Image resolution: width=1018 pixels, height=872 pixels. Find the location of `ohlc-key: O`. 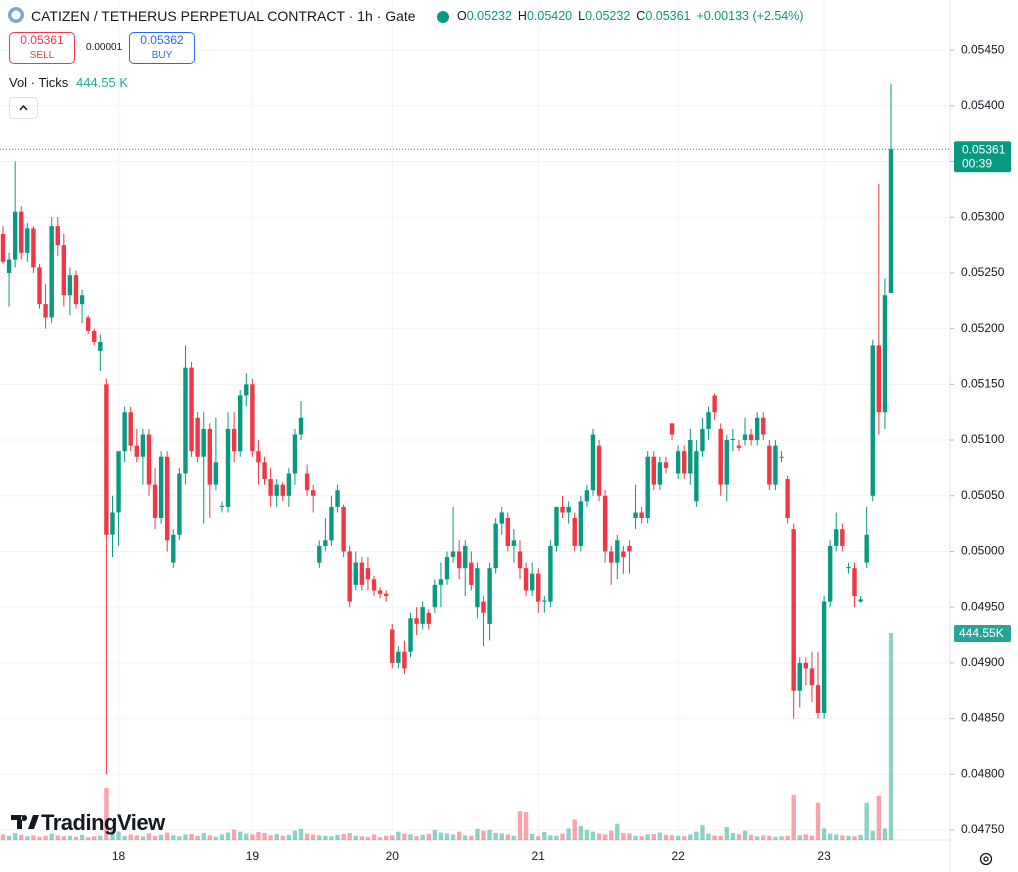

ohlc-key: O is located at coordinates (462, 16).